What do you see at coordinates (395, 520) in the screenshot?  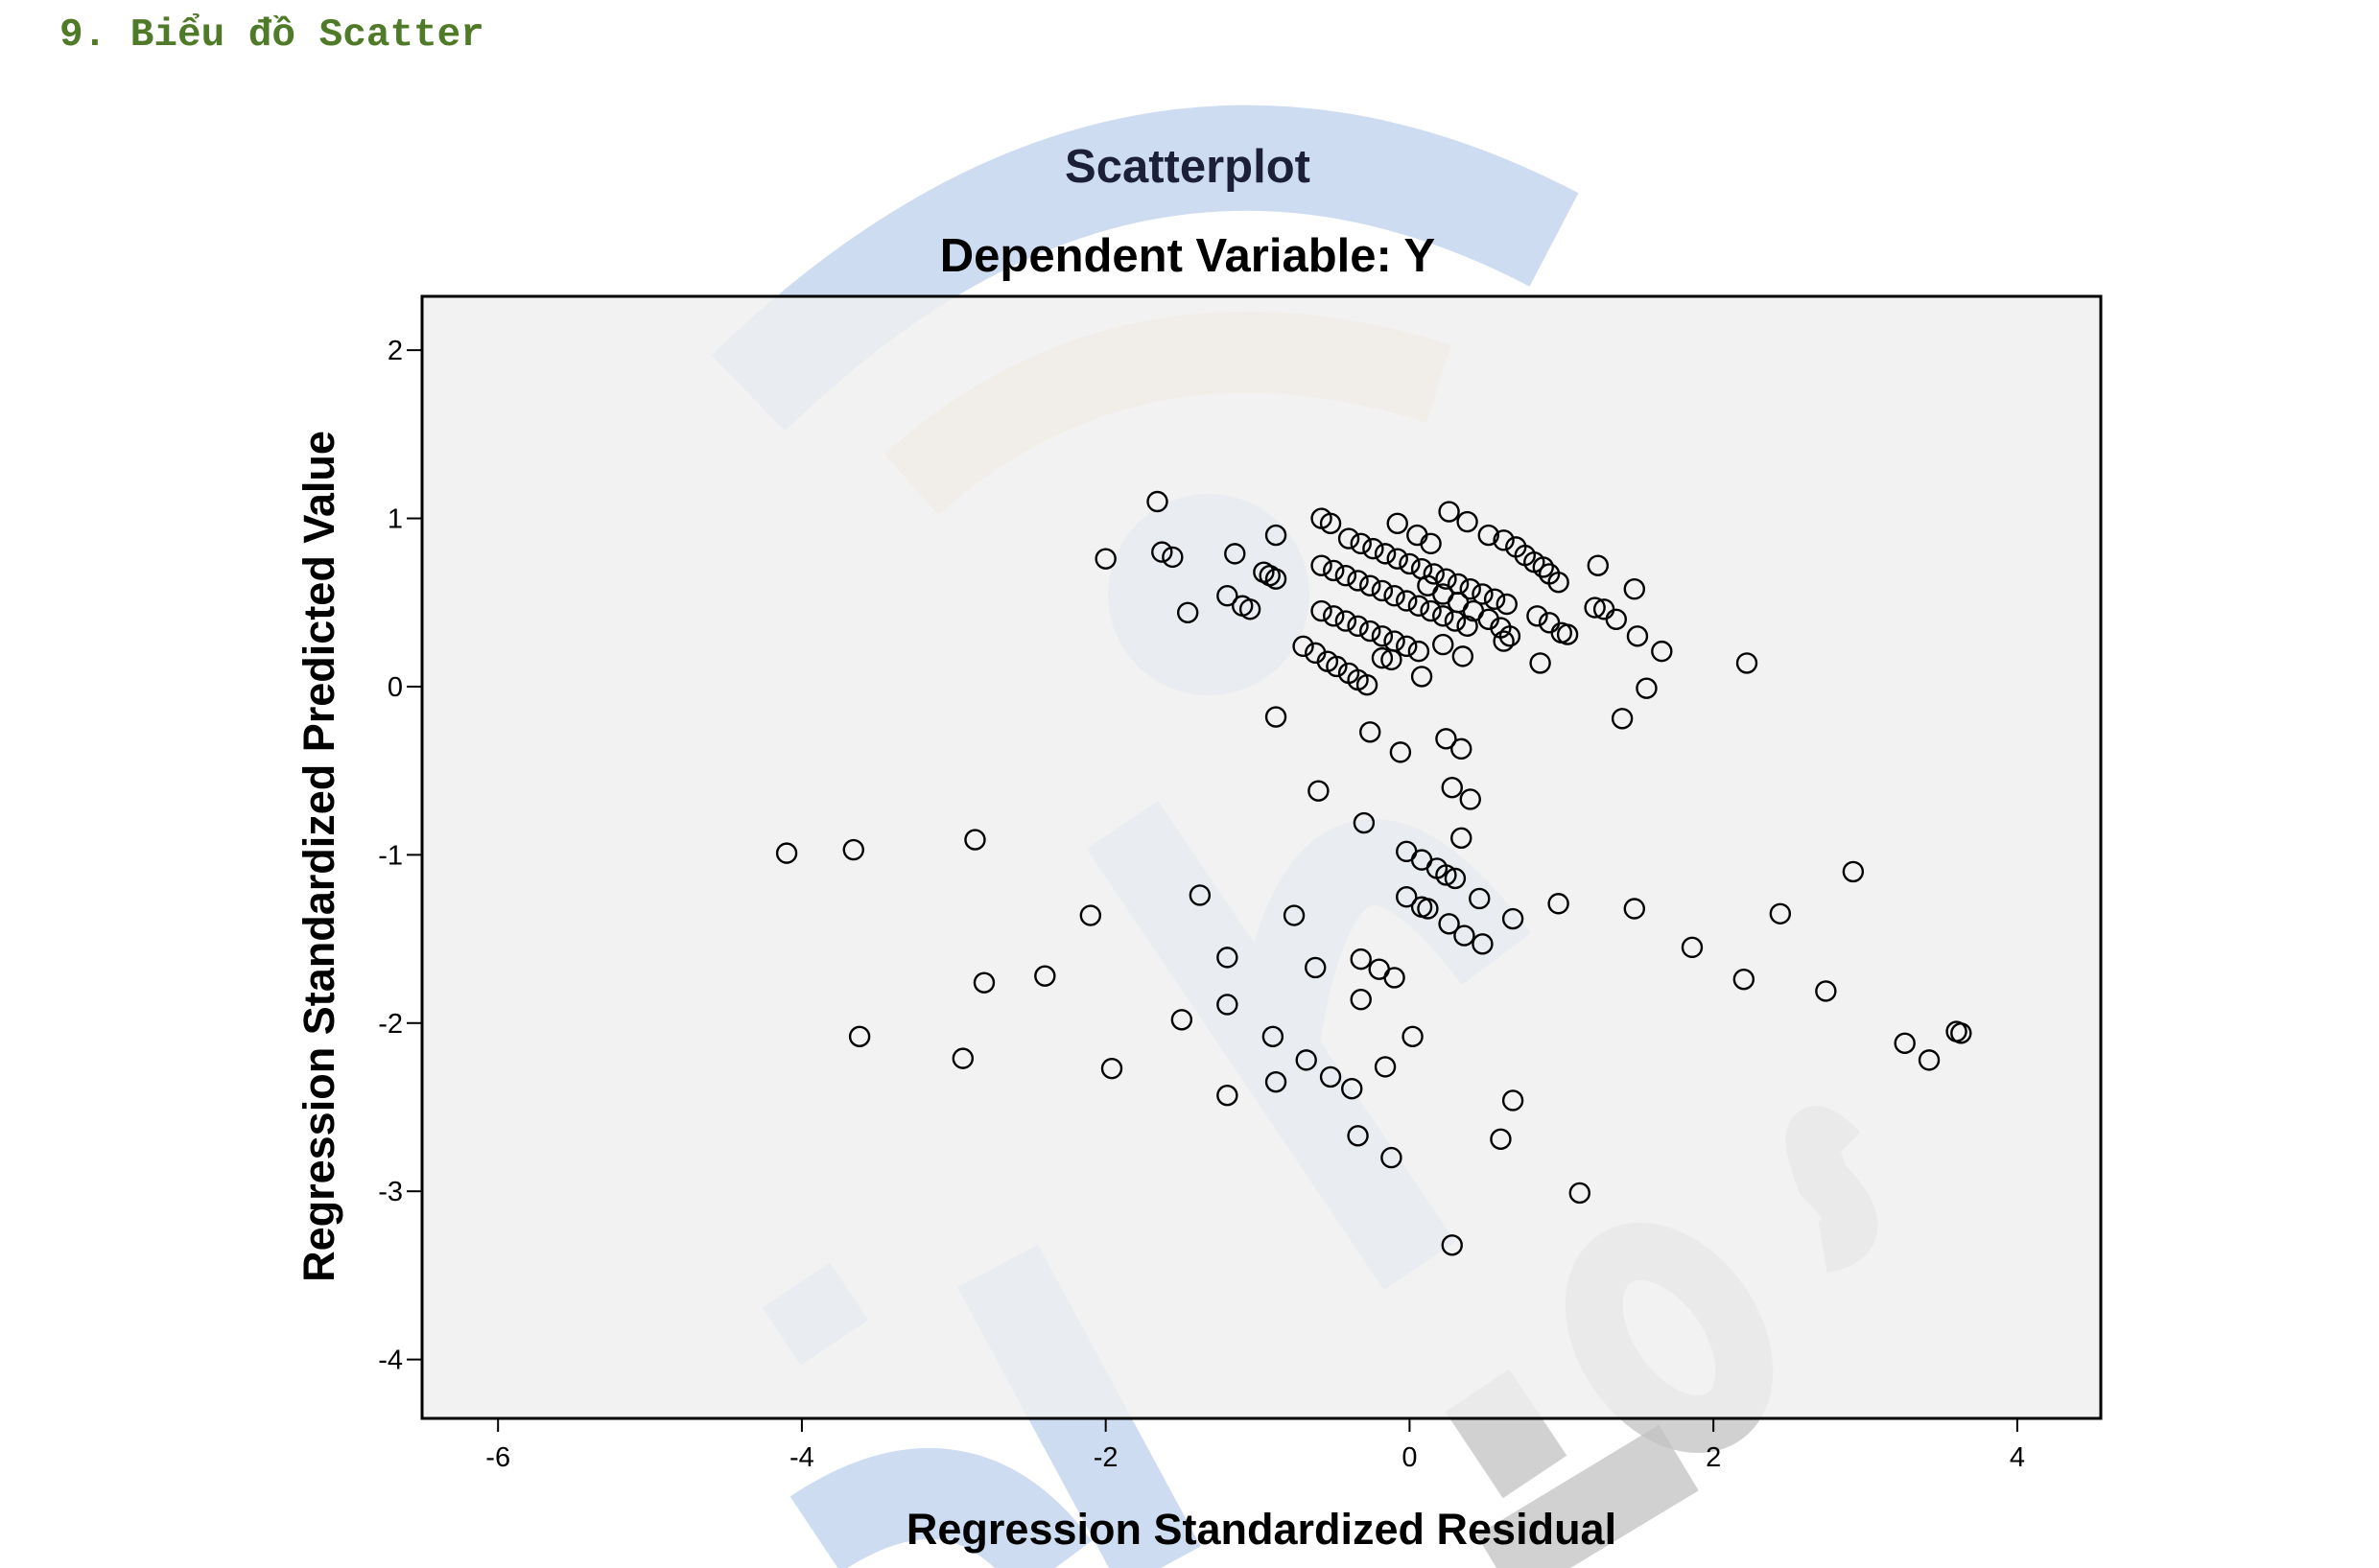 I see `y-tick-label: 1` at bounding box center [395, 520].